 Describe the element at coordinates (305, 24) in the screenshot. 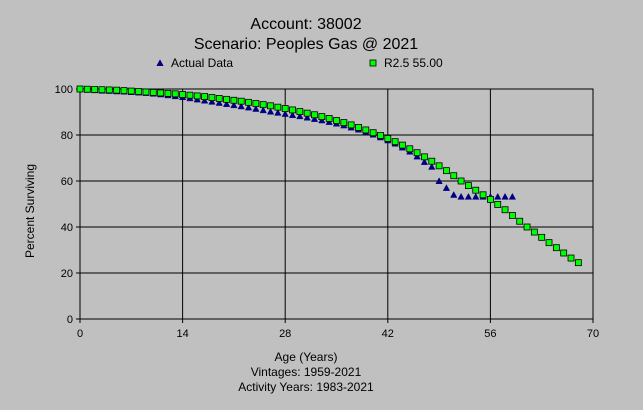

I see `chart-title: Account: 38002` at that location.